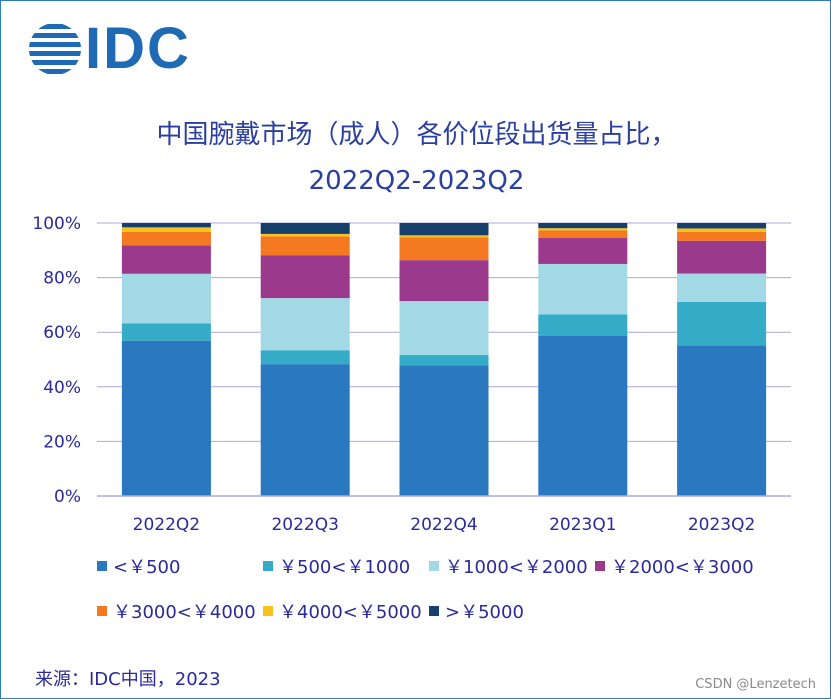  I want to click on x-tick-label: 2023Q2, so click(721, 525).